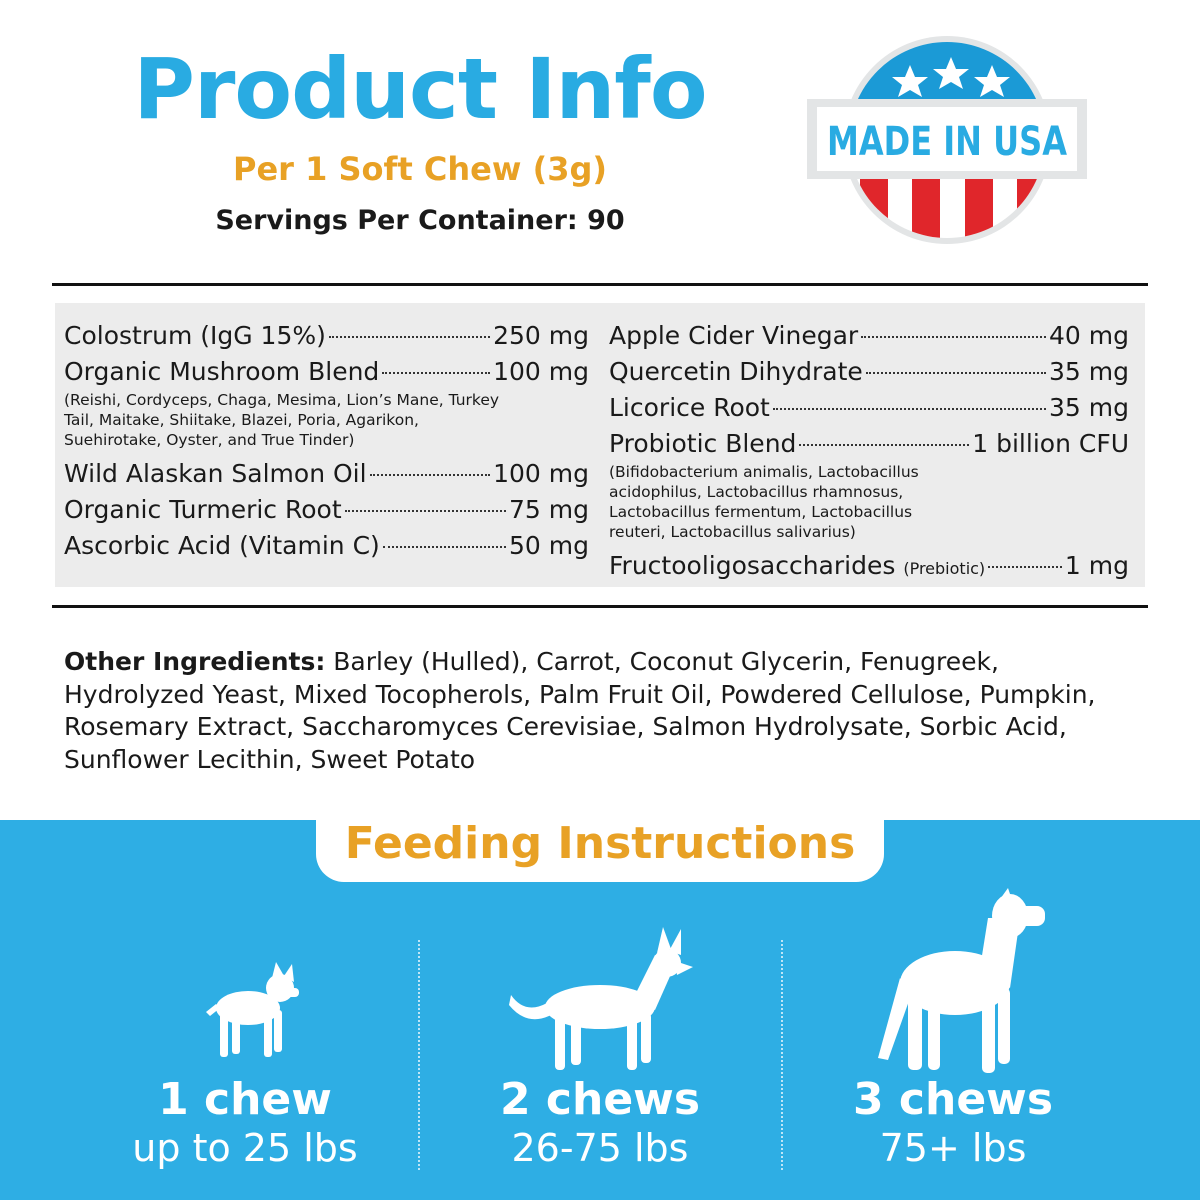  I want to click on ingredient-row: Licorice Root 35 mg, so click(869, 407).